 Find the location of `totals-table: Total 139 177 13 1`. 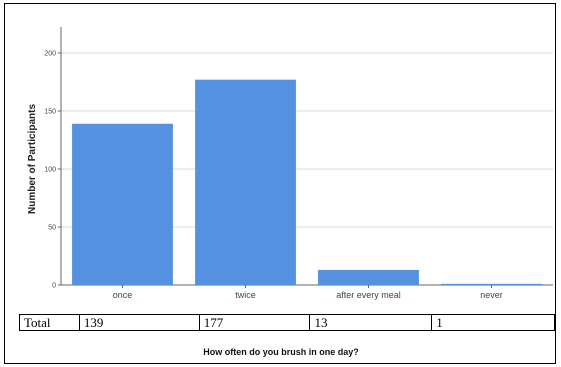

totals-table: Total 139 177 13 1 is located at coordinates (287, 322).